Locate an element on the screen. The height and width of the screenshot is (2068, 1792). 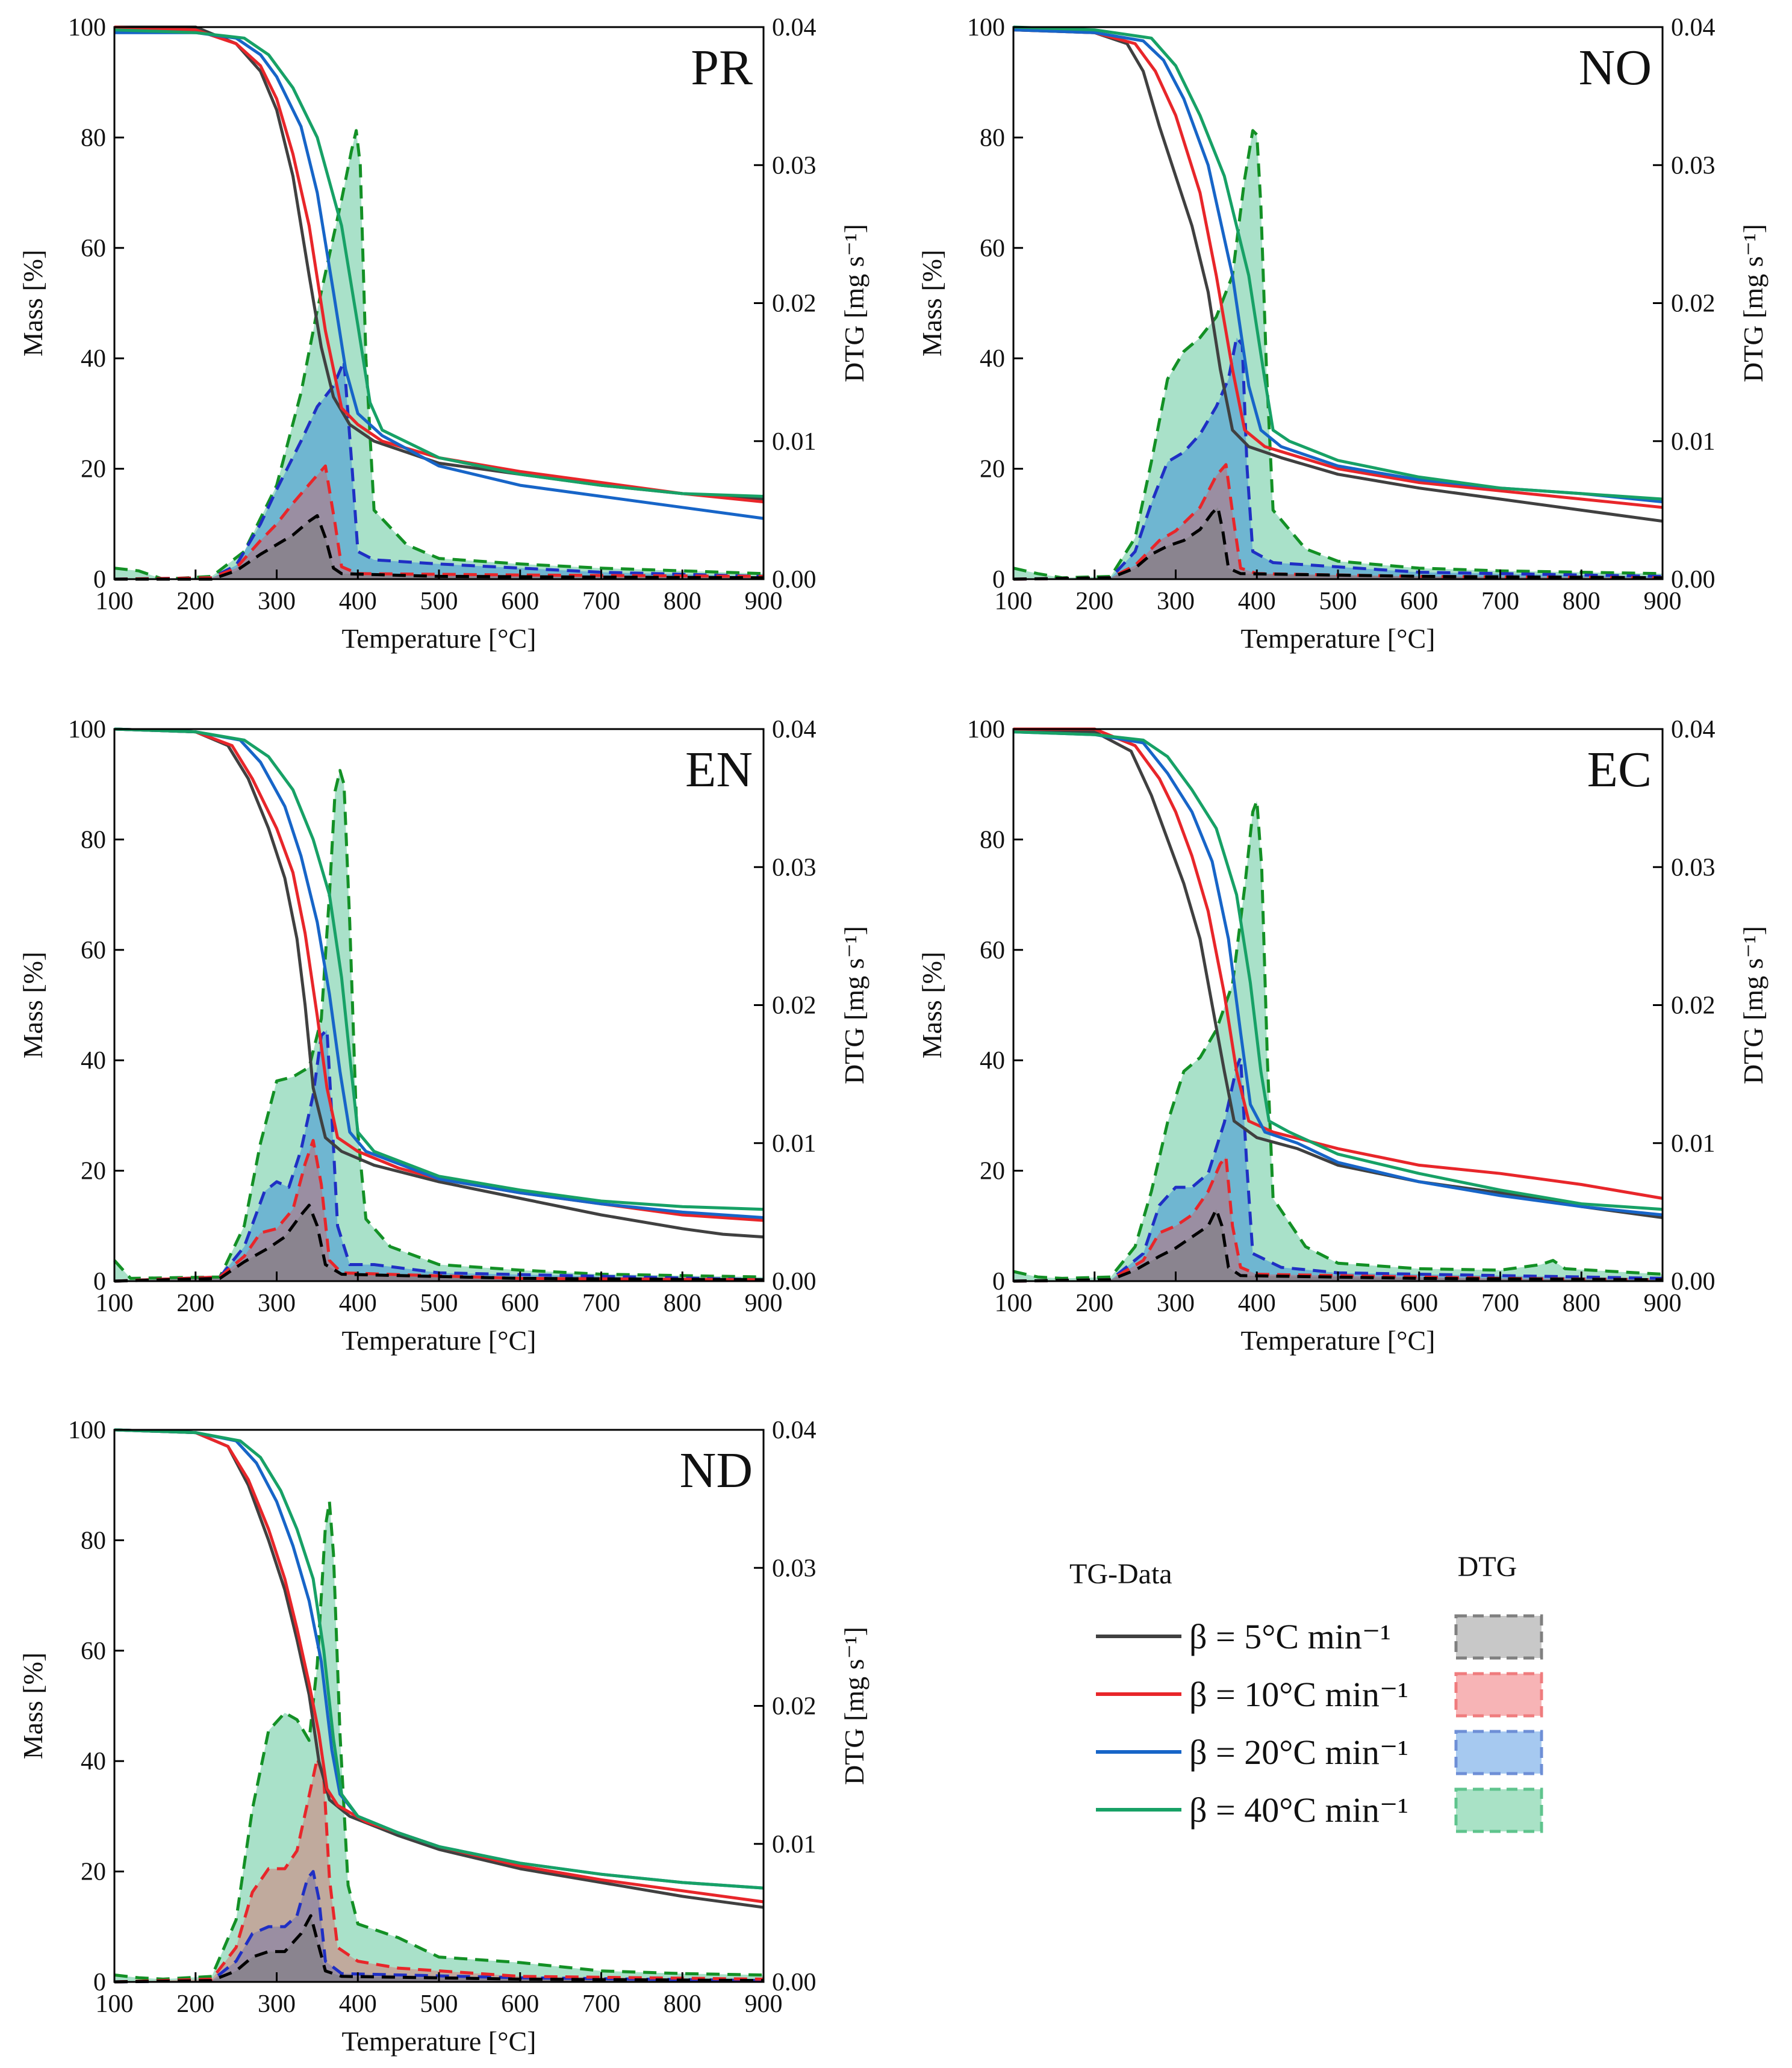
y-tick-label: 20 is located at coordinates (993, 470).